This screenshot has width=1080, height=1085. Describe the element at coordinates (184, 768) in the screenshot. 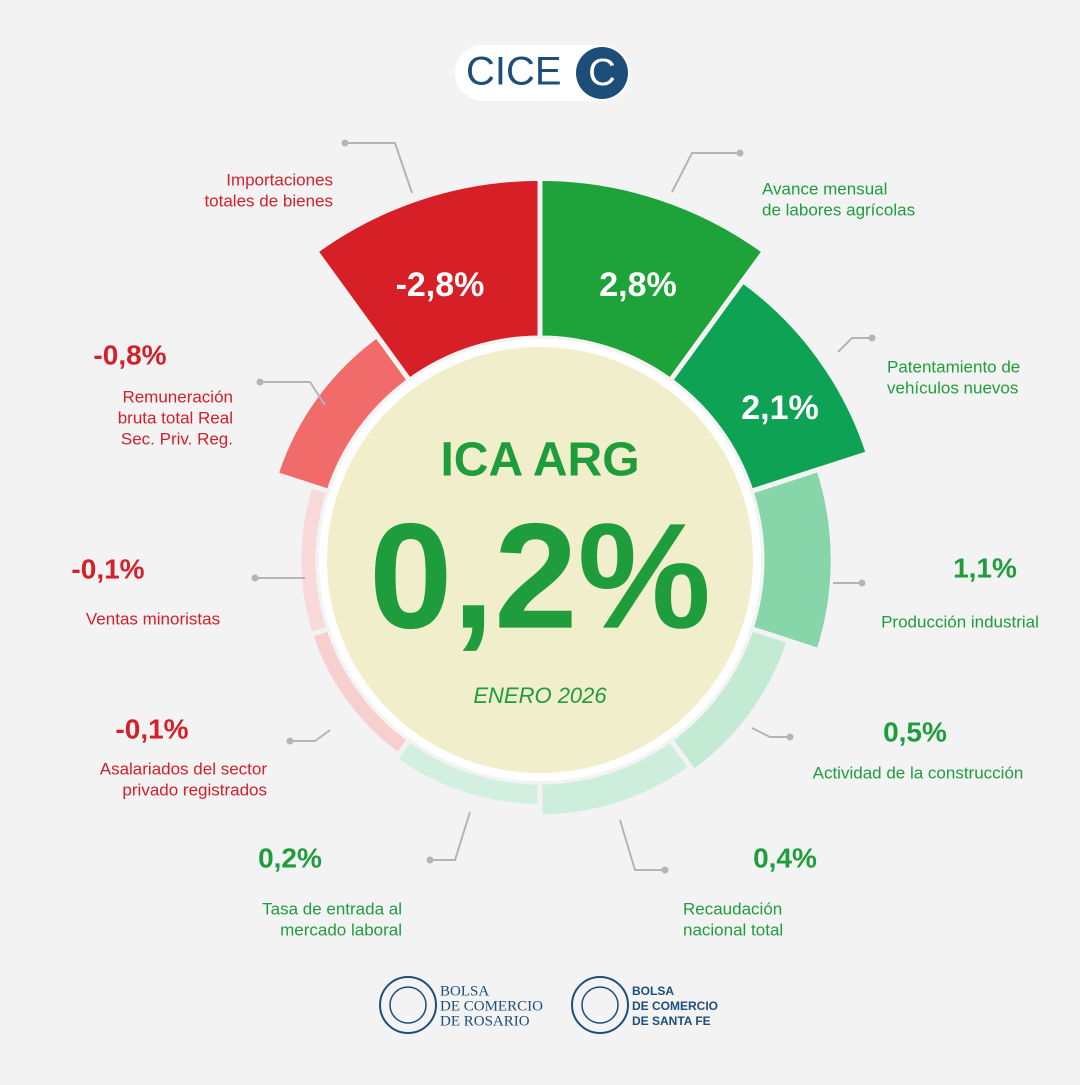

I see `category-label: Asalariados del sector` at that location.